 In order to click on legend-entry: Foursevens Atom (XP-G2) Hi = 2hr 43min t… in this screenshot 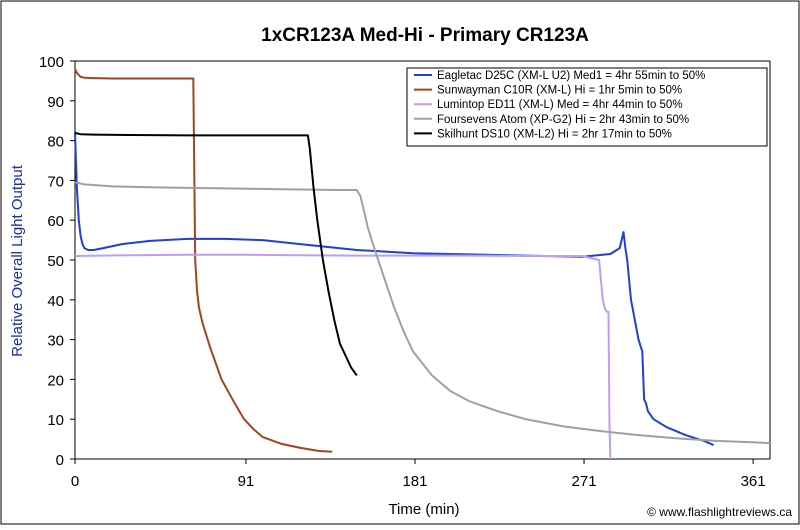, I will do `click(563, 120)`.